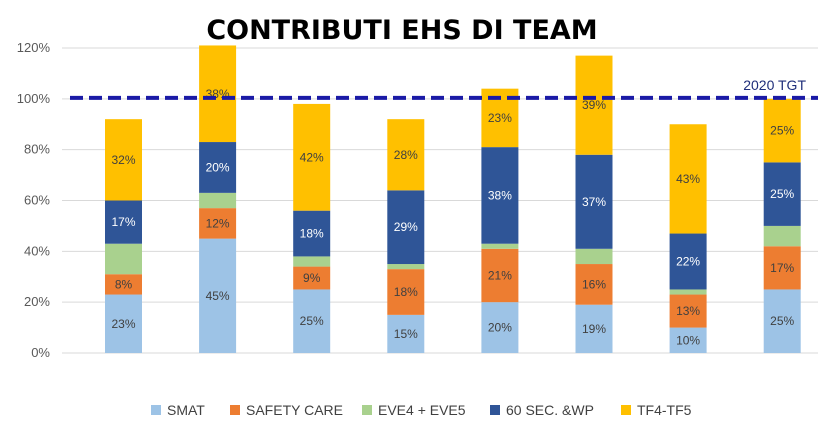  What do you see at coordinates (37, 149) in the screenshot?
I see `y-tick-label: 80%` at bounding box center [37, 149].